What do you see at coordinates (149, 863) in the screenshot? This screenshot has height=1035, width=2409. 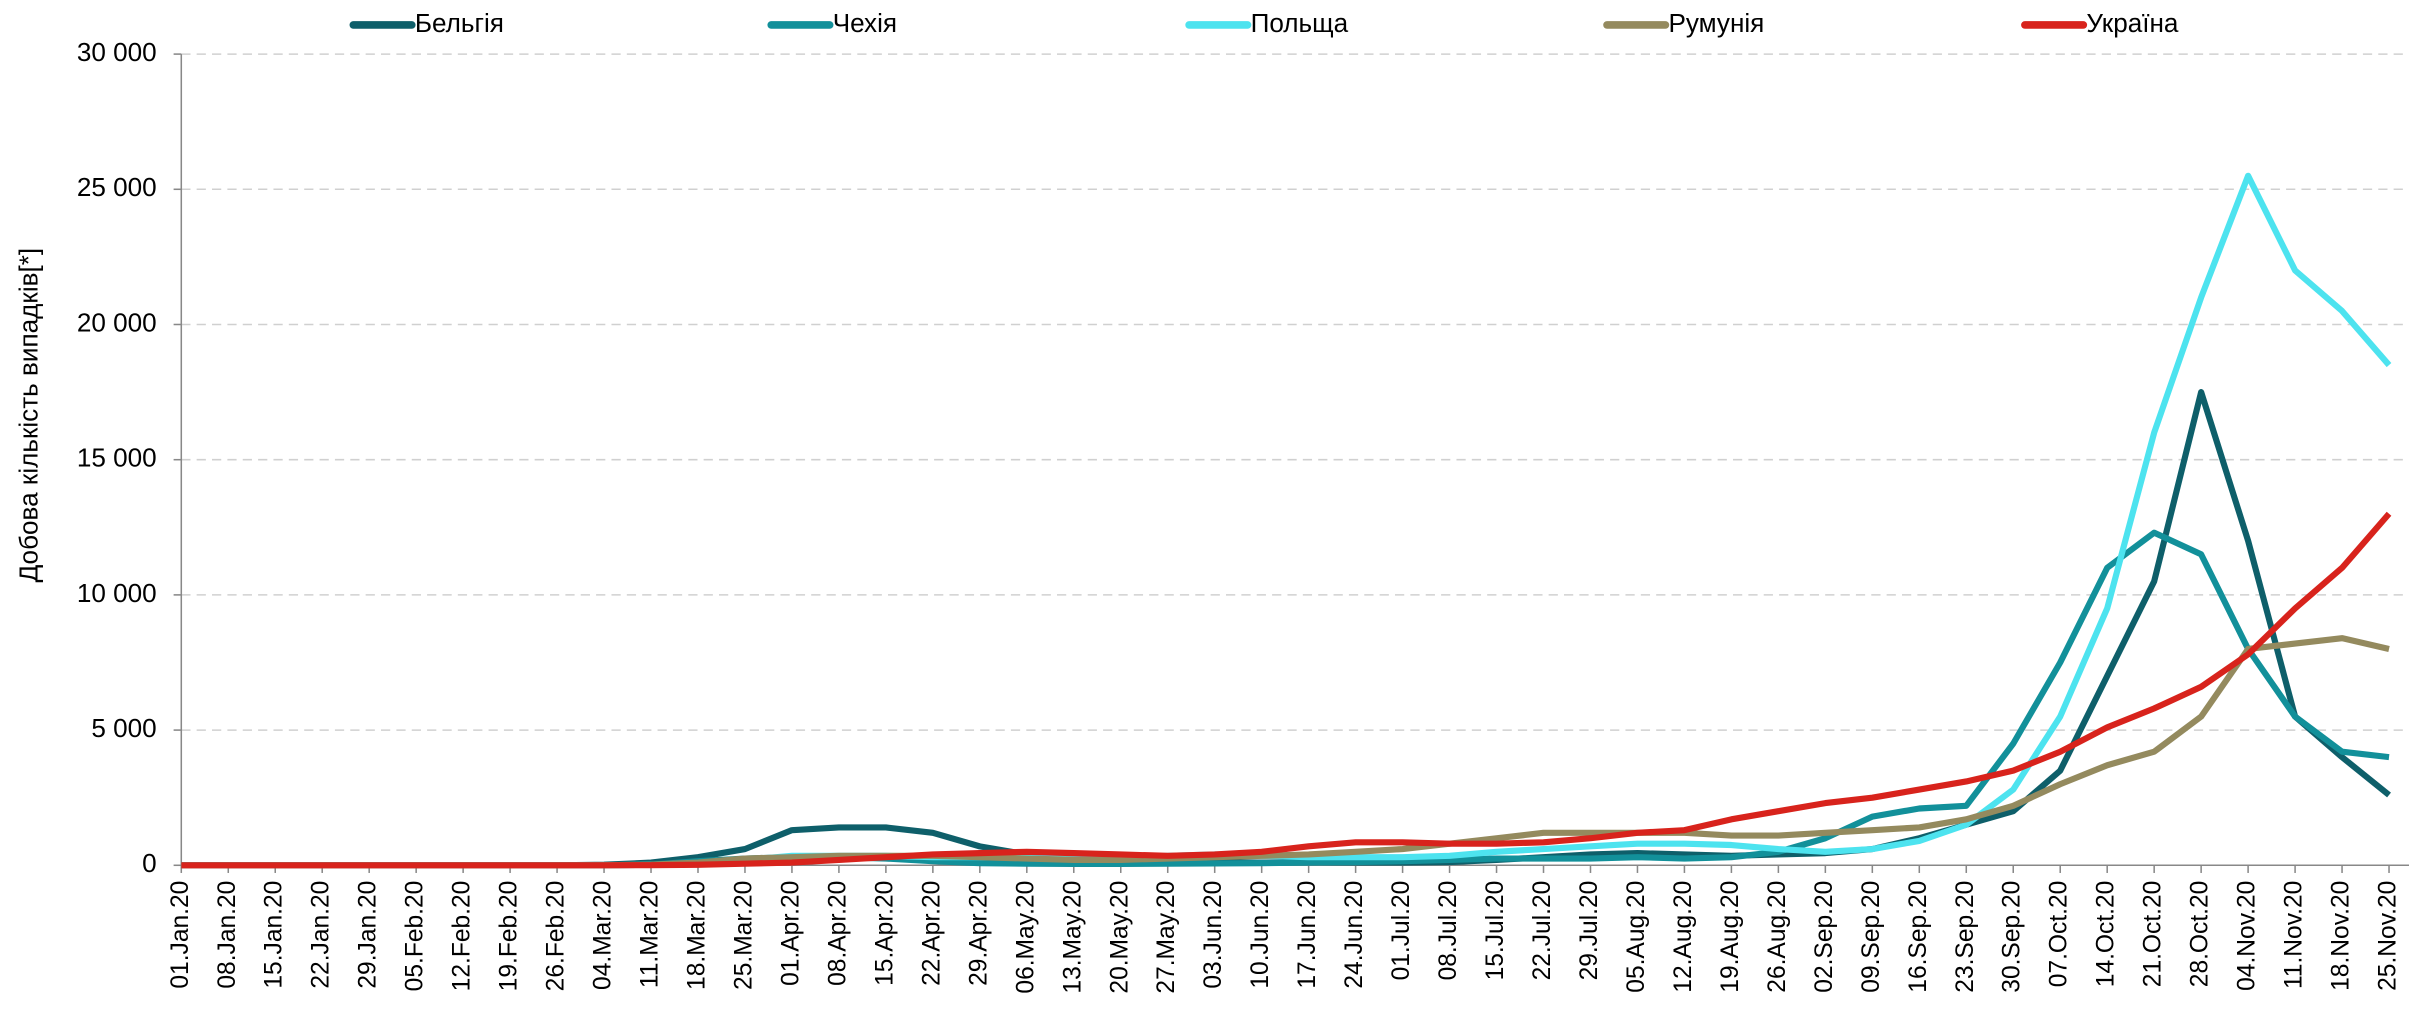 I see `y-tick-label: 0` at bounding box center [149, 863].